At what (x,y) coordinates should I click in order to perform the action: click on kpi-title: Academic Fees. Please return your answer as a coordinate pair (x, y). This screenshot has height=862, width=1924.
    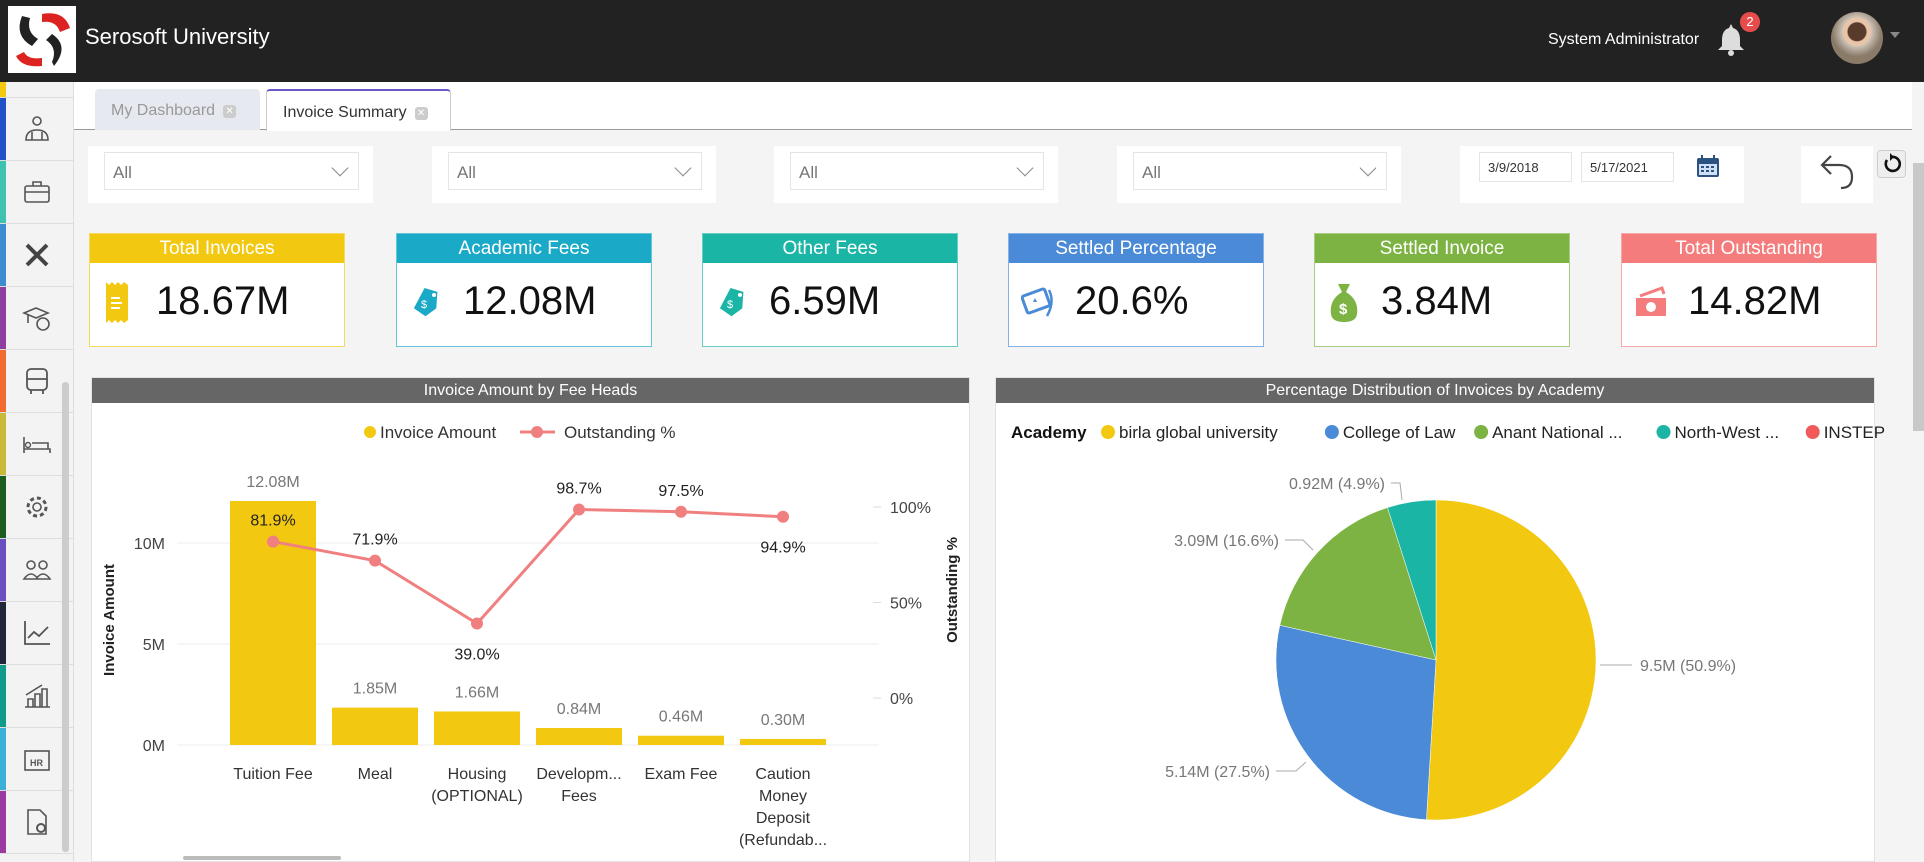
    Looking at the image, I should click on (524, 248).